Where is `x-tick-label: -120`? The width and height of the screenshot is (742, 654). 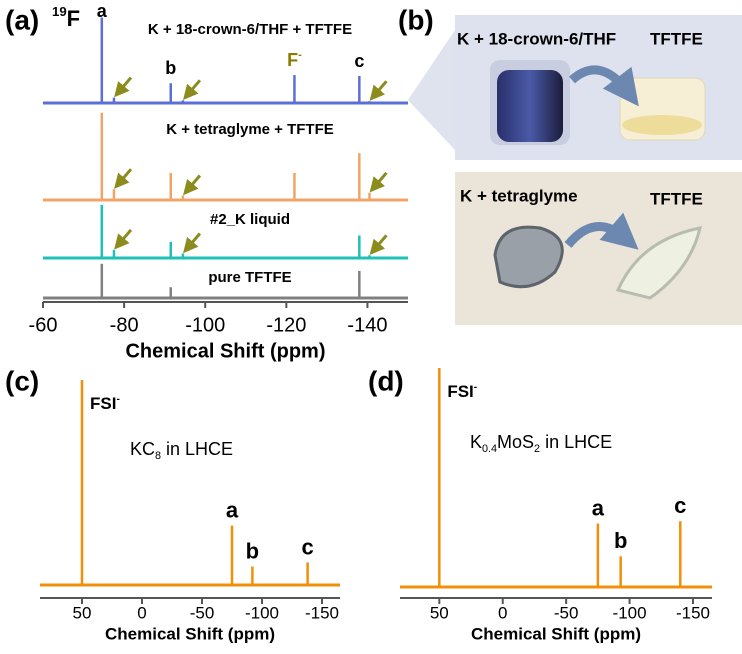 x-tick-label: -120 is located at coordinates (286, 325).